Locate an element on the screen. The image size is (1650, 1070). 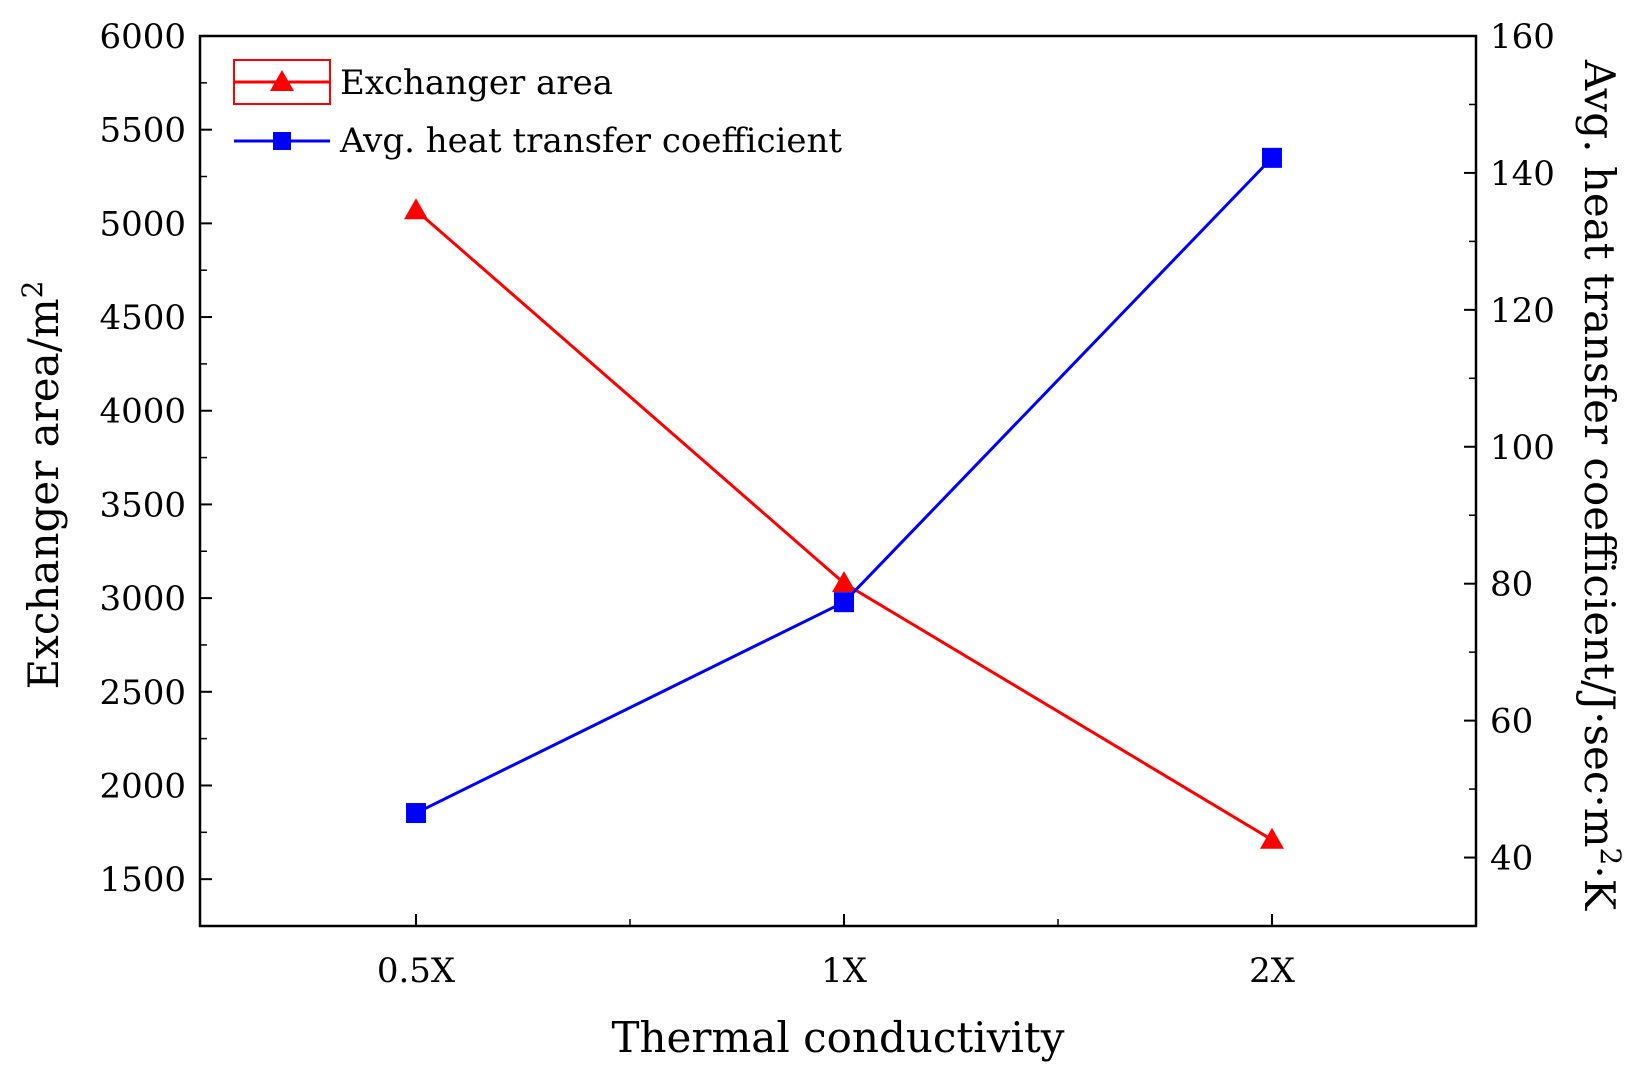
right-y-axis-title-text: Avg. heat transfer coefficient/J·sec·m is located at coordinates (1599, 453).